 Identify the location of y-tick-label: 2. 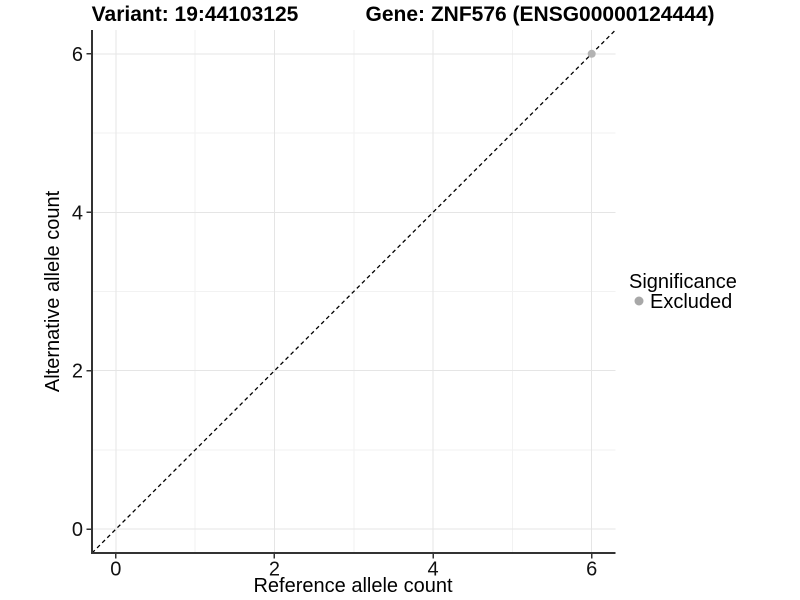
(77, 372).